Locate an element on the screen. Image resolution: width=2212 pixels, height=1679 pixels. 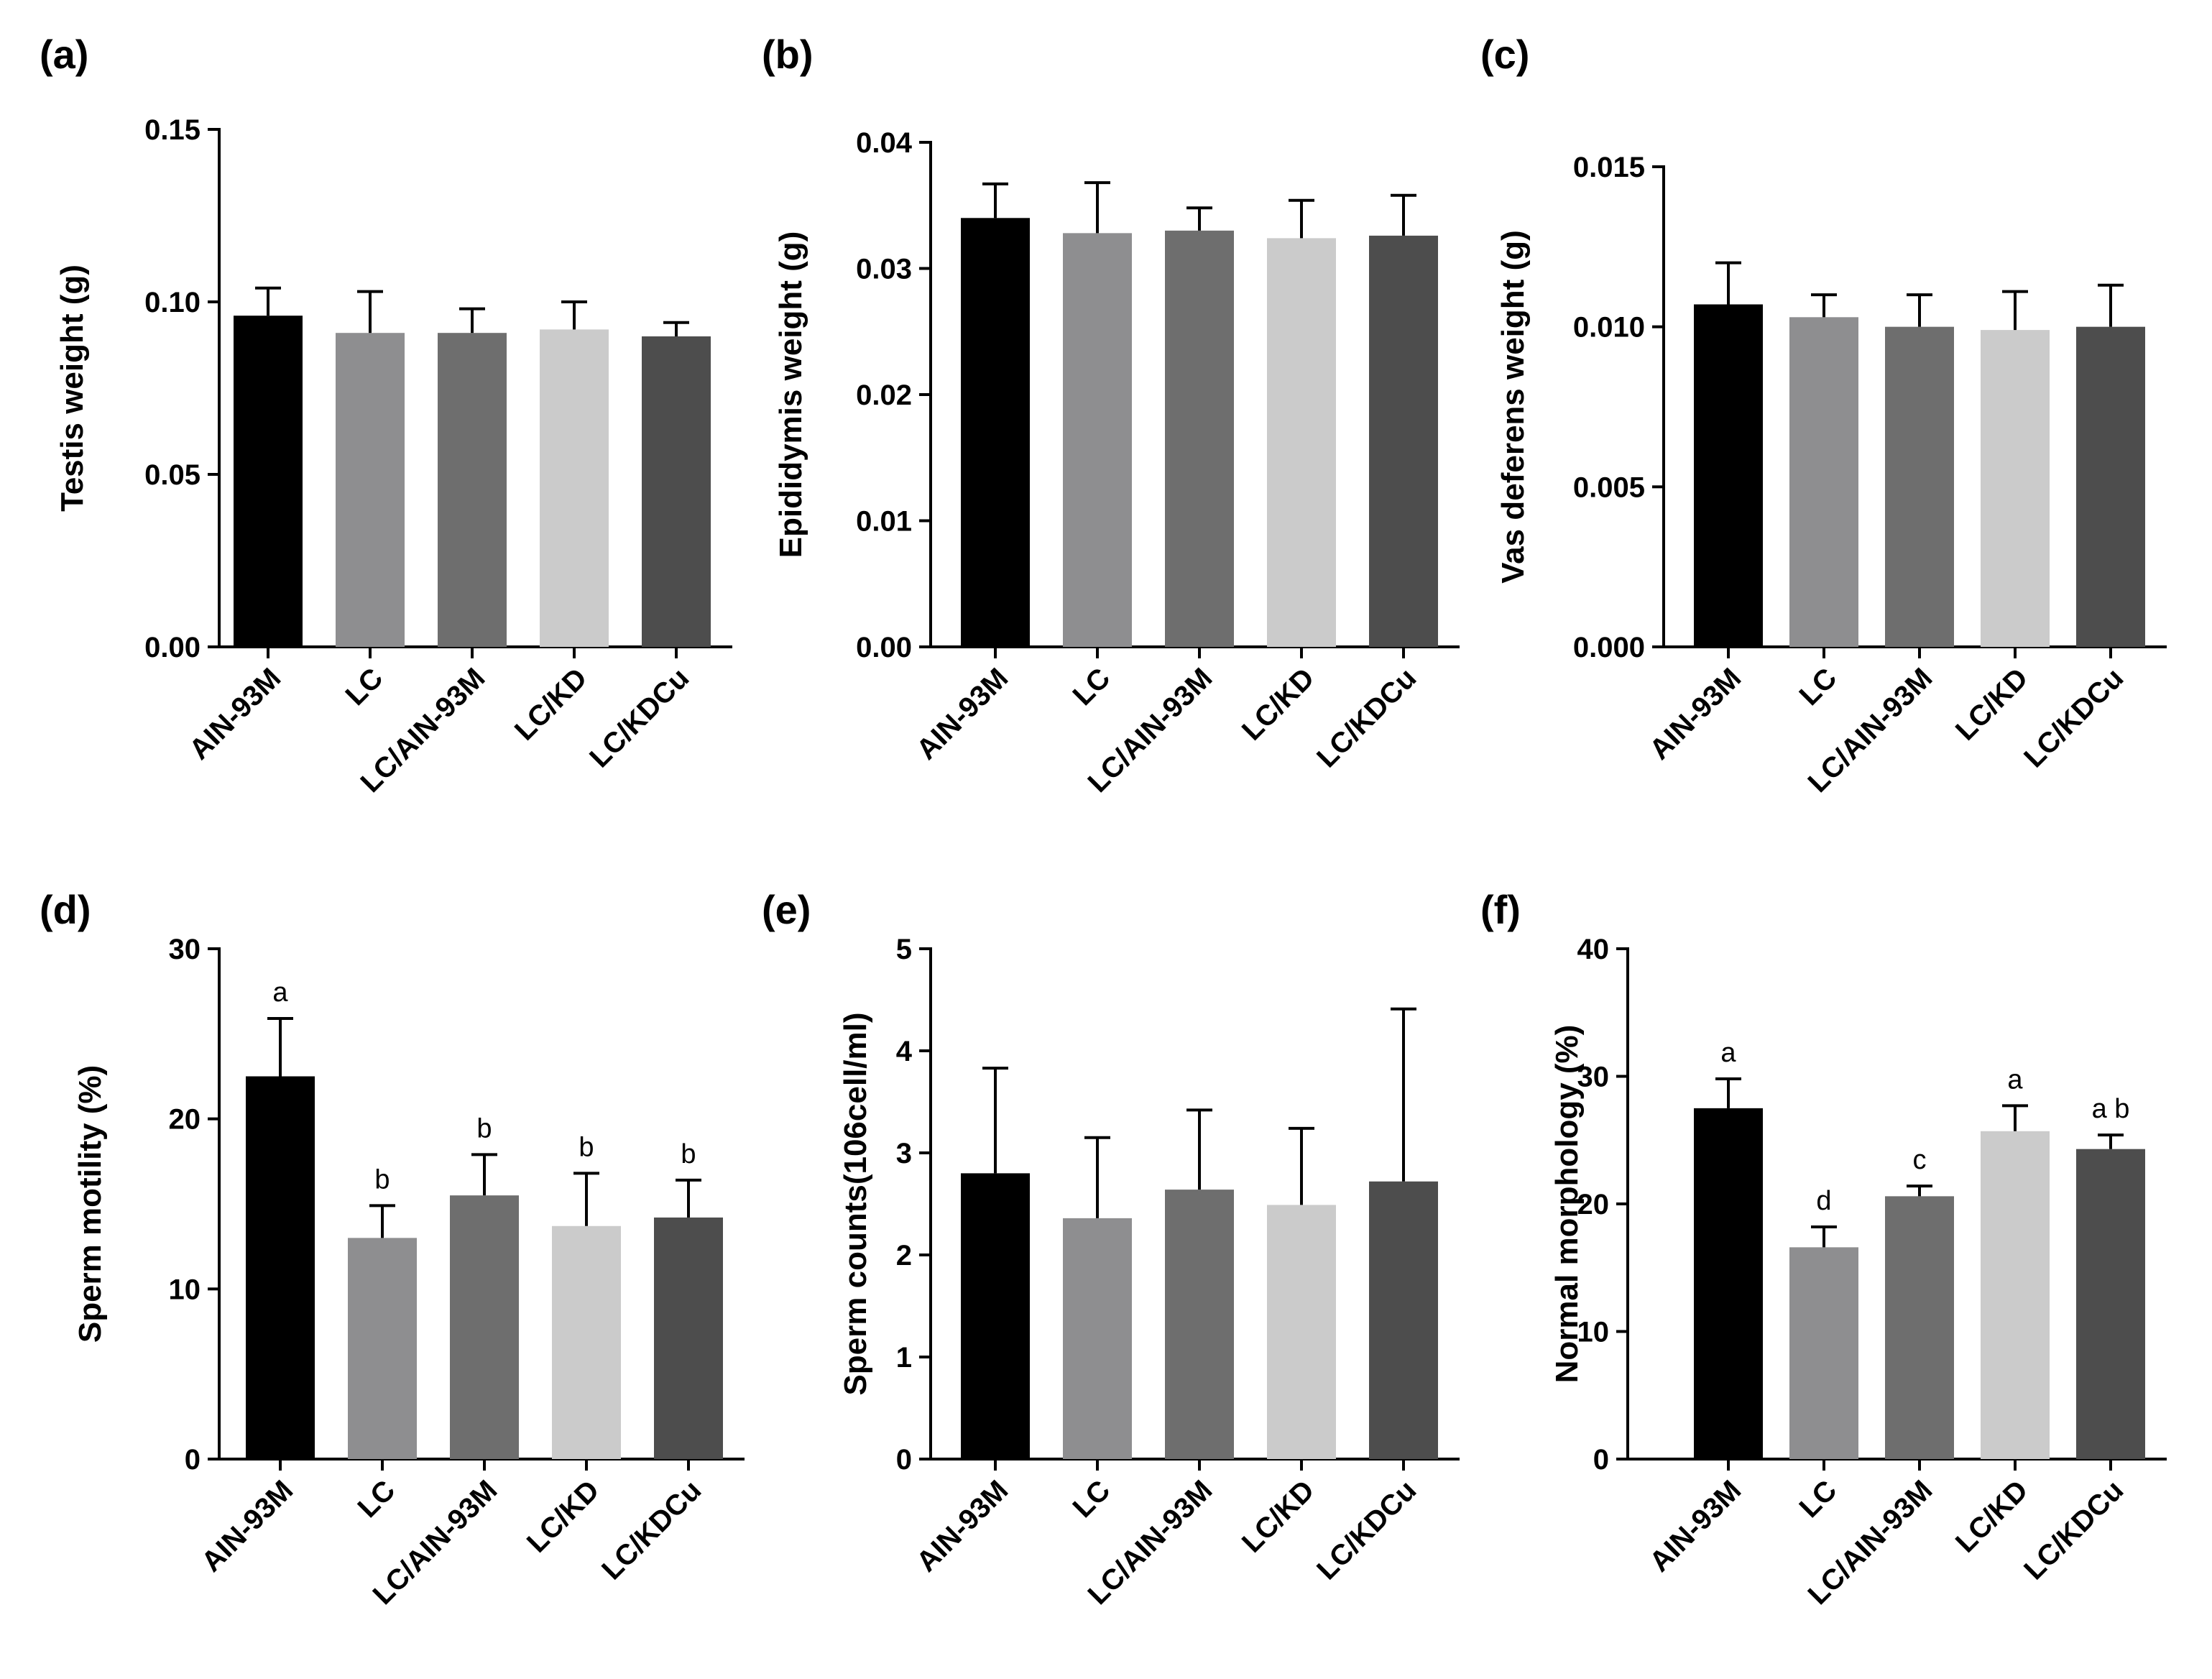
panel-d-y-axis-title: Sperm motility (%) is located at coordinates (90, 1204).